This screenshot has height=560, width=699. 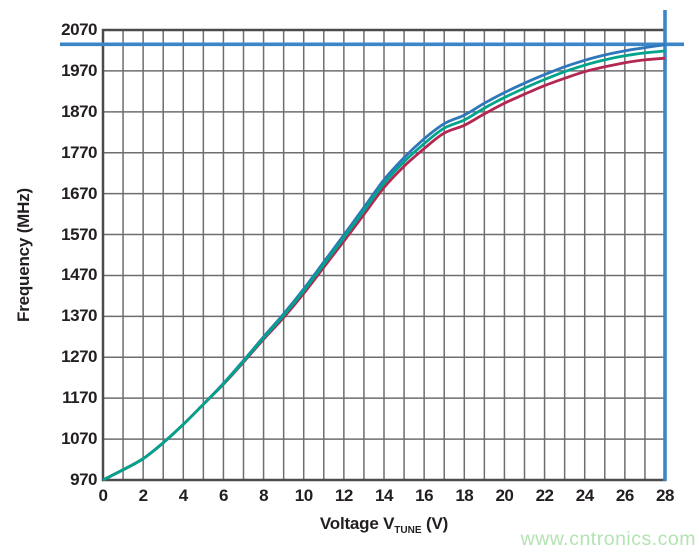 I want to click on x-axis-title-unit: (V), so click(x=435, y=523).